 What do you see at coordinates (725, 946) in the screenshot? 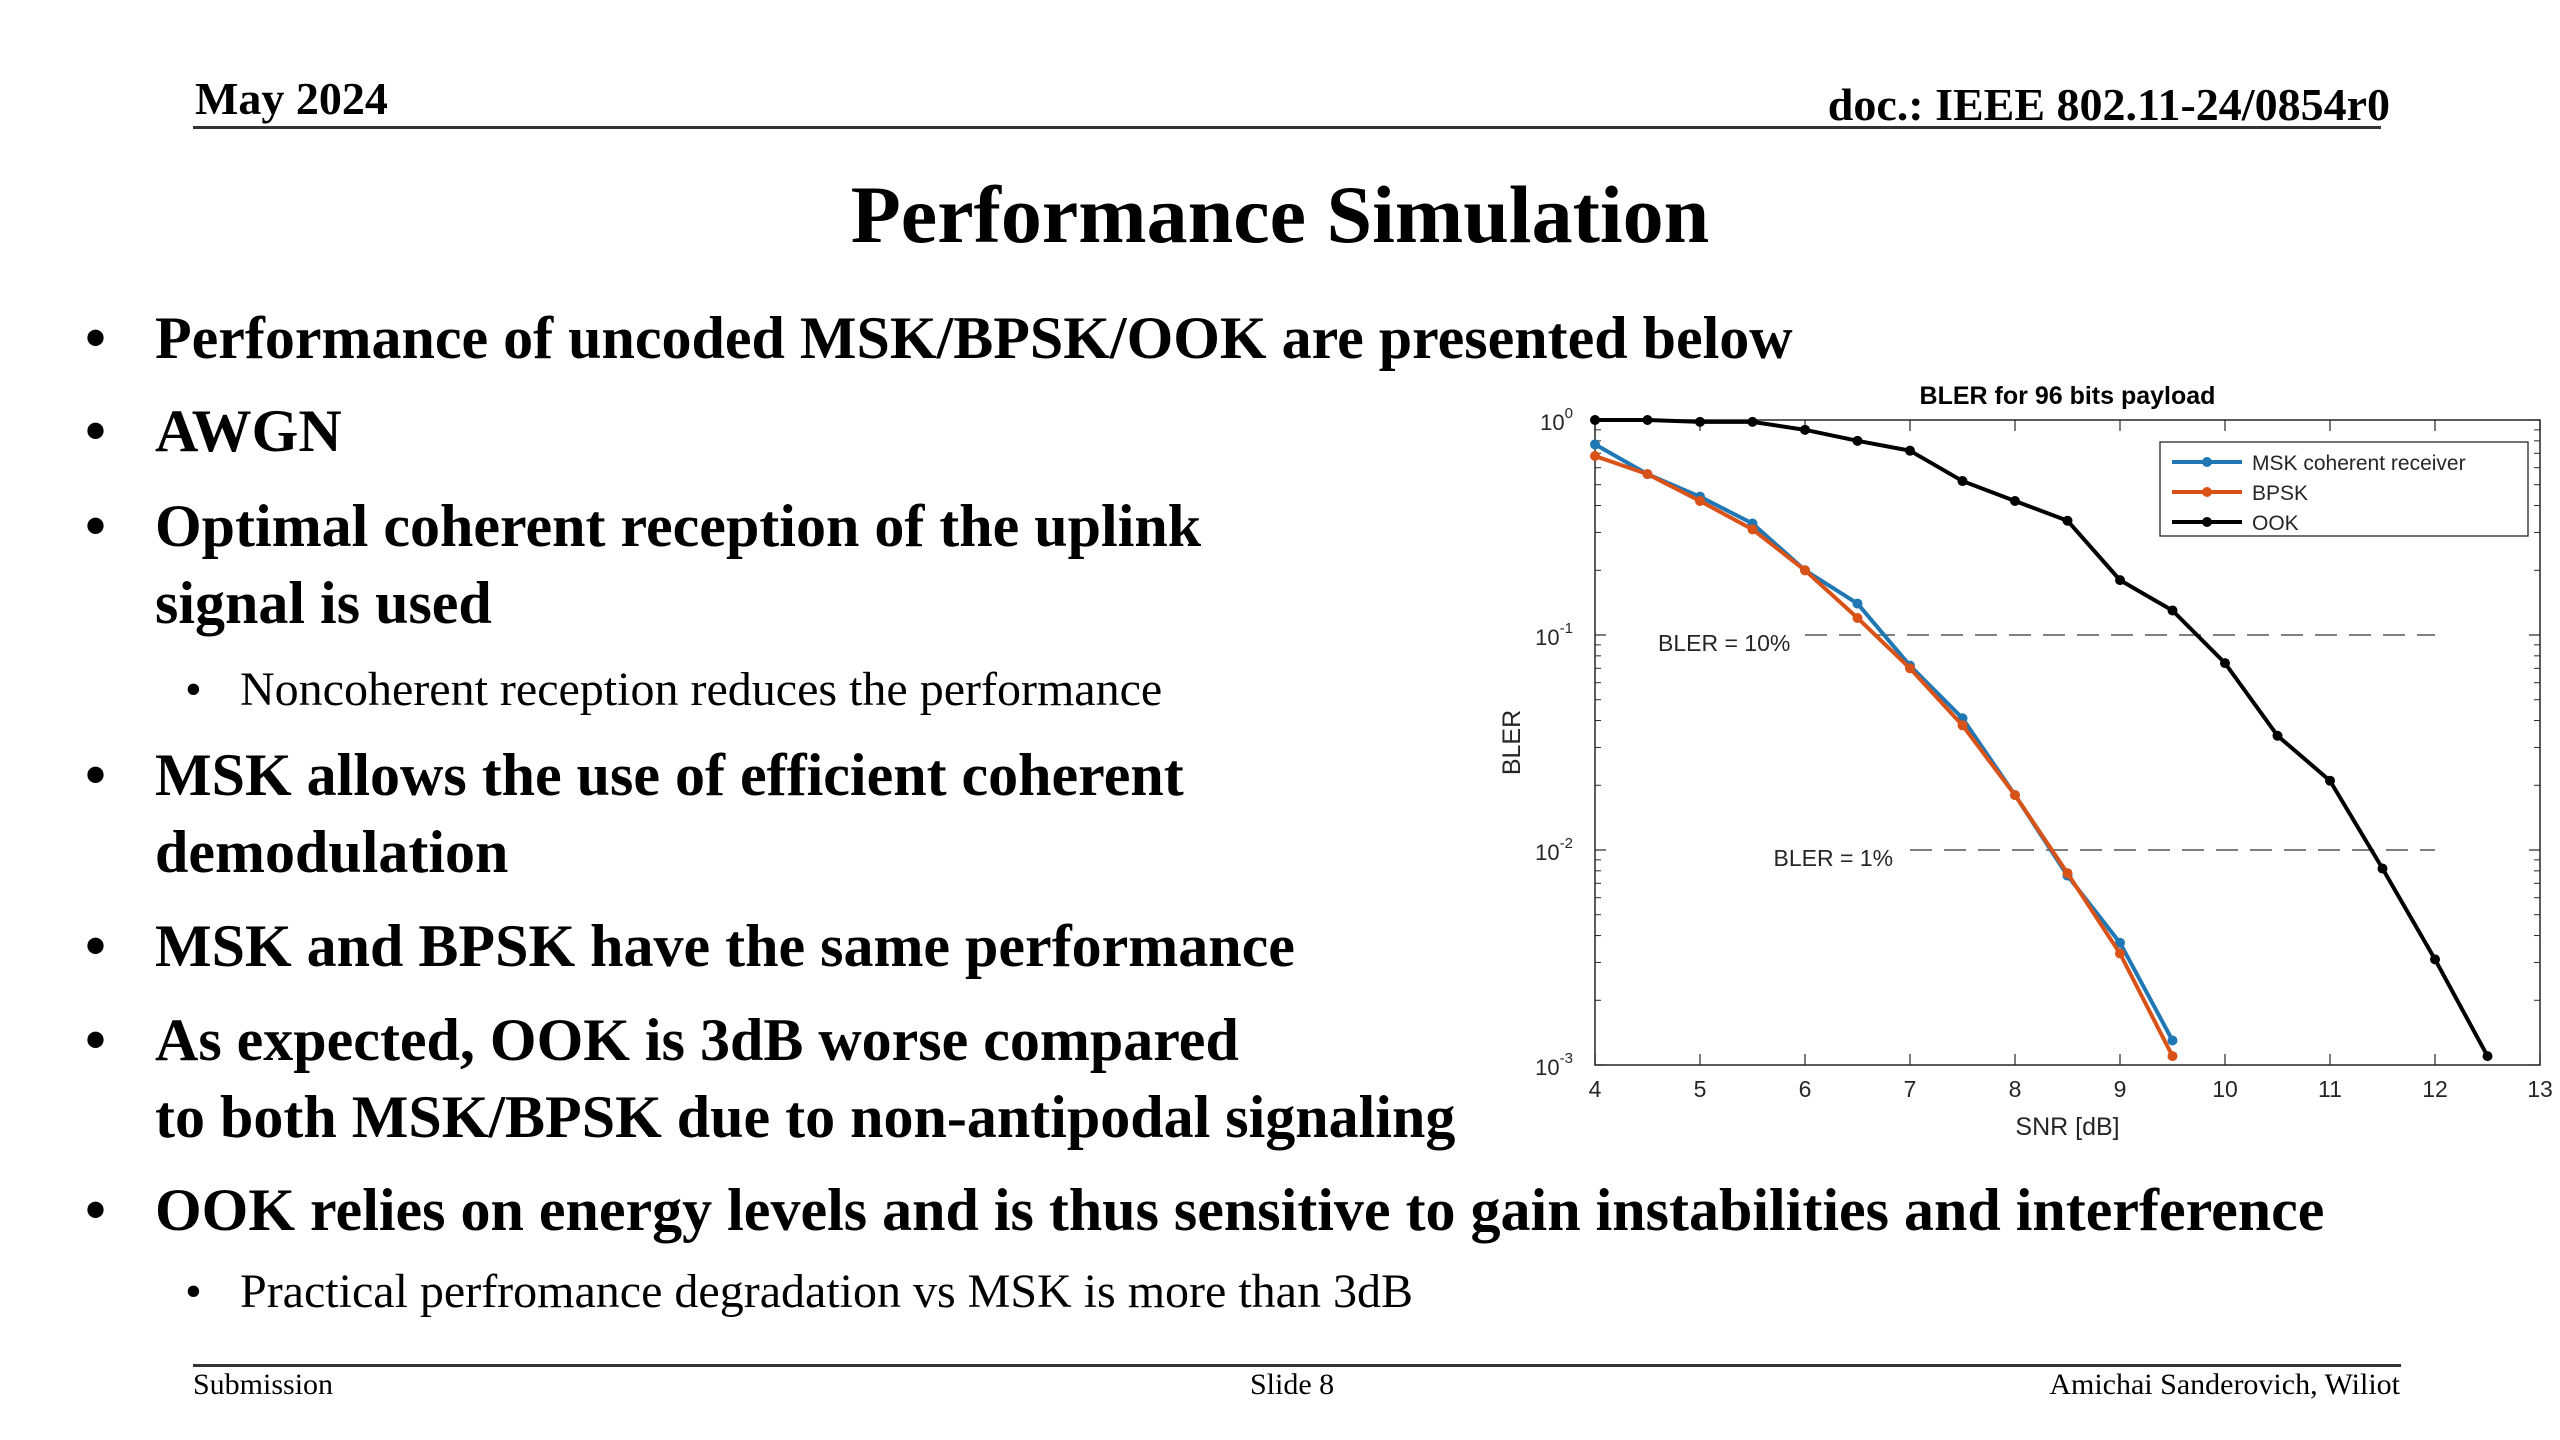
I see `bullet-text: MSK and BPSK have the same performance` at bounding box center [725, 946].